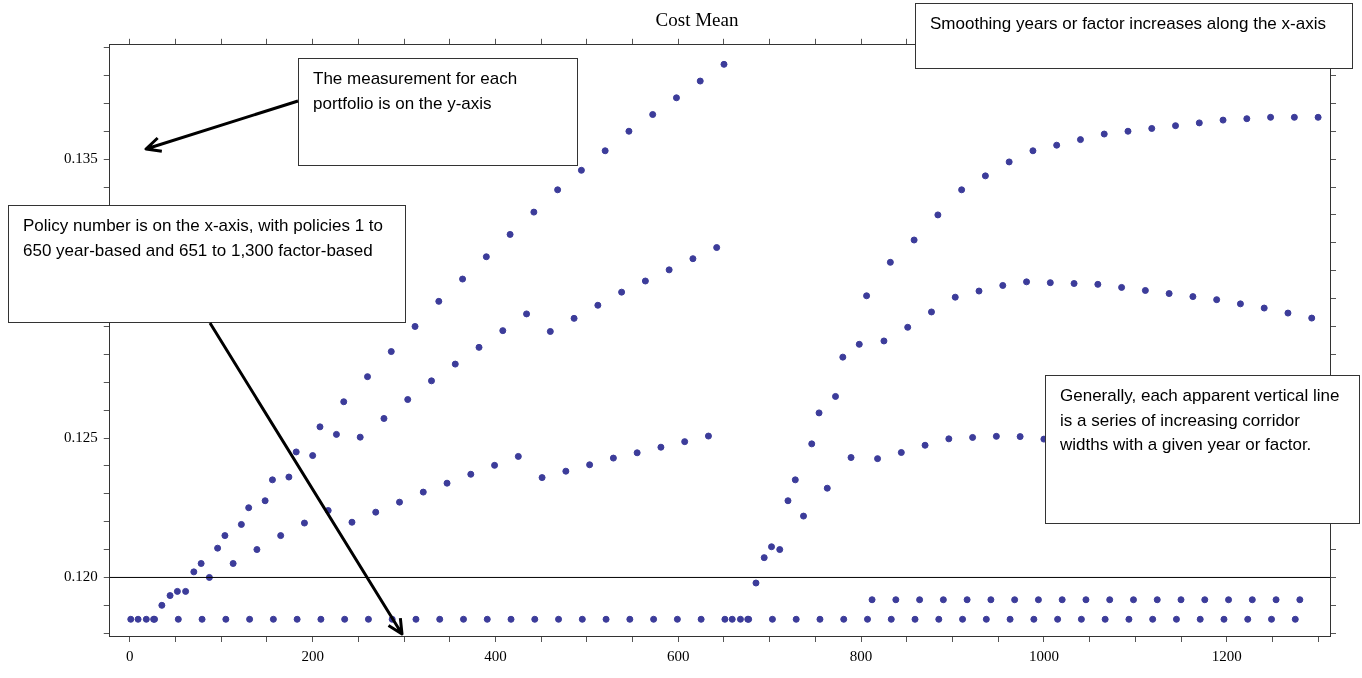 This screenshot has width=1362, height=678. I want to click on text-box: Policy number is on the x-axis, with policies 1 to 650 year-based and 651 to 1,300 factor-based, so click(207, 264).